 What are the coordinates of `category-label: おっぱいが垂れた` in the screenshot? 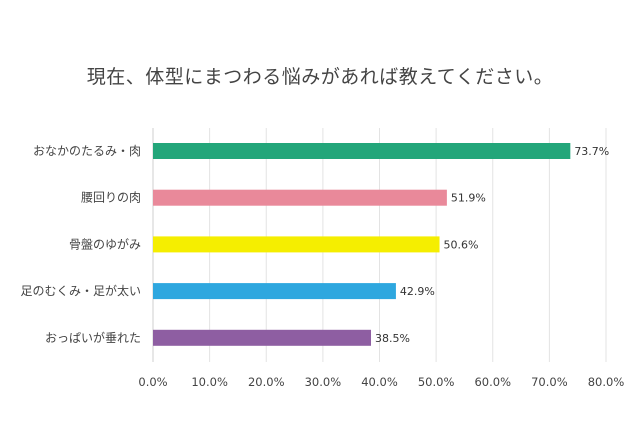 It's located at (93, 337).